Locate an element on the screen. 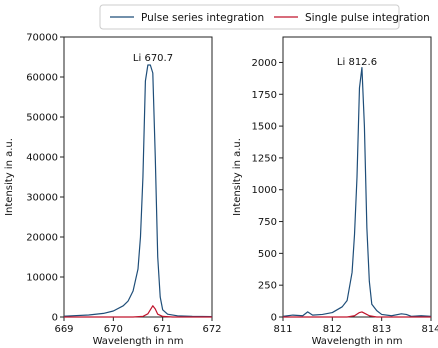  right-y-tick-label: 1000 is located at coordinates (264, 190).